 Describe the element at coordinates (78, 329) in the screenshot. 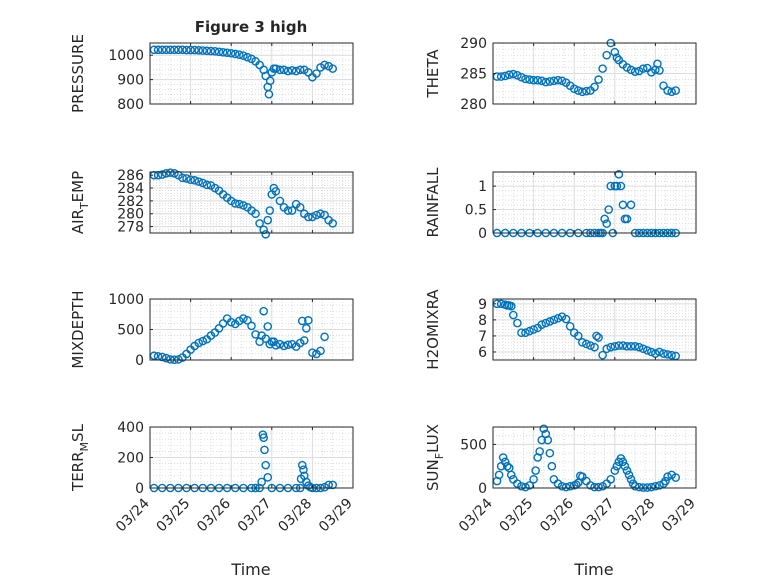

I see `y-axis-label: MIXDEPTH` at that location.